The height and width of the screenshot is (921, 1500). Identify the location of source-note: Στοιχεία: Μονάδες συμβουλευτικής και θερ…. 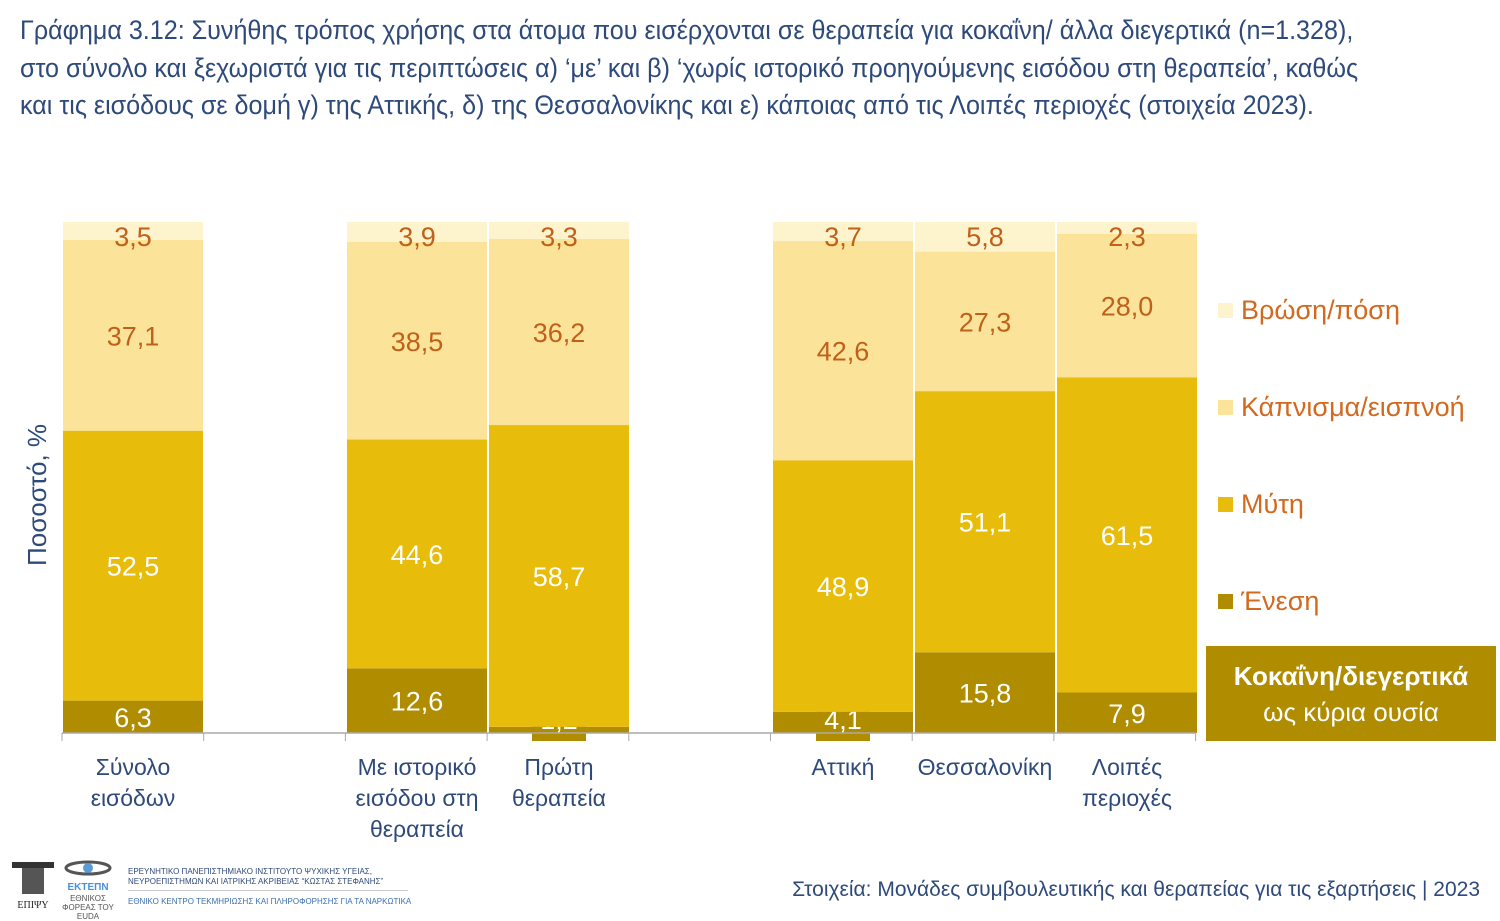
(1136, 889).